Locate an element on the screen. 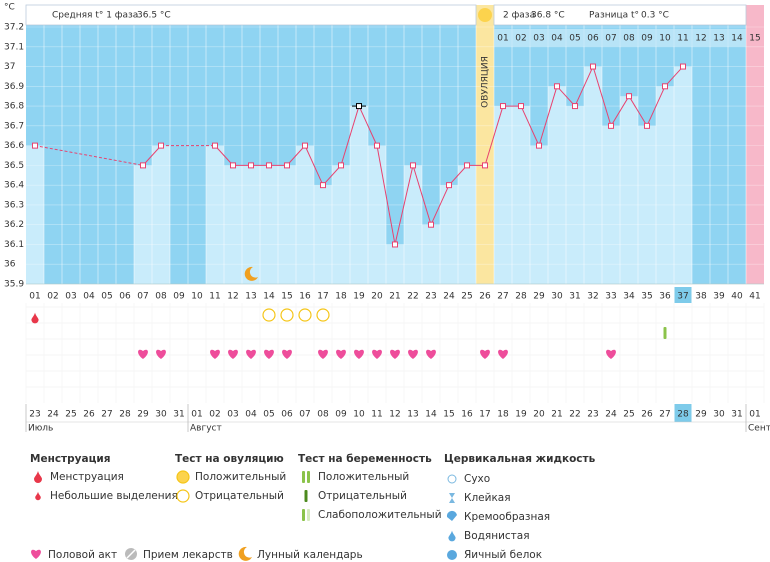 The width and height of the screenshot is (770, 562). cycle-day: 33 is located at coordinates (610, 297).